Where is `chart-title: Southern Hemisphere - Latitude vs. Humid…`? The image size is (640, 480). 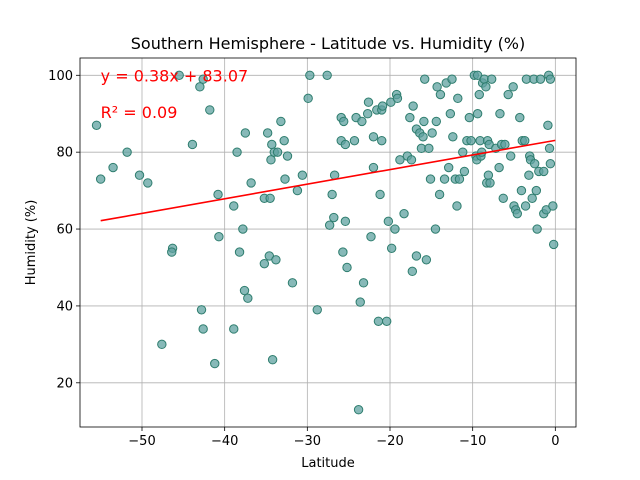
chart-title: Southern Hemisphere - Latitude vs. Humid… is located at coordinates (328, 43).